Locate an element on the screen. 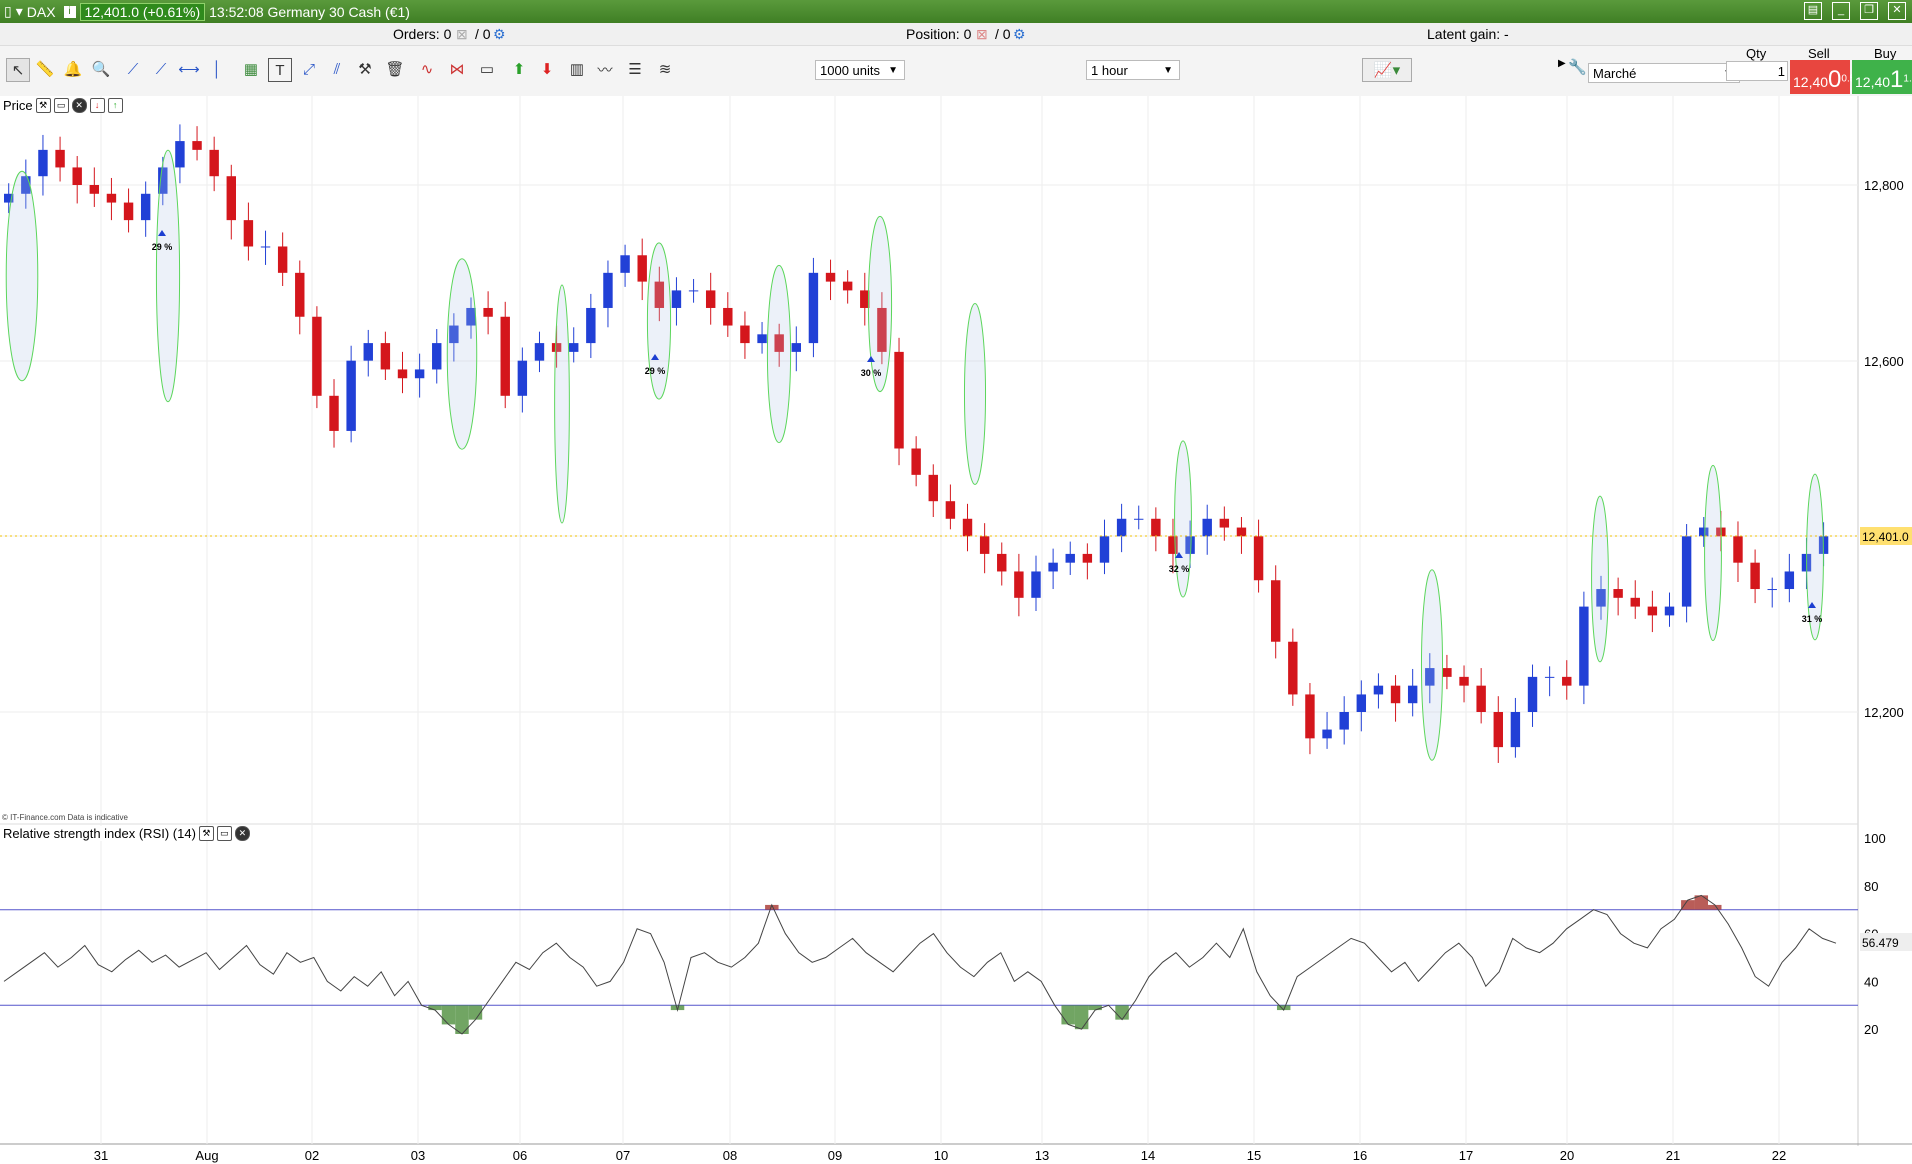 This screenshot has width=1912, height=1164. buy-price-sup: 1.5 is located at coordinates (1907, 79).